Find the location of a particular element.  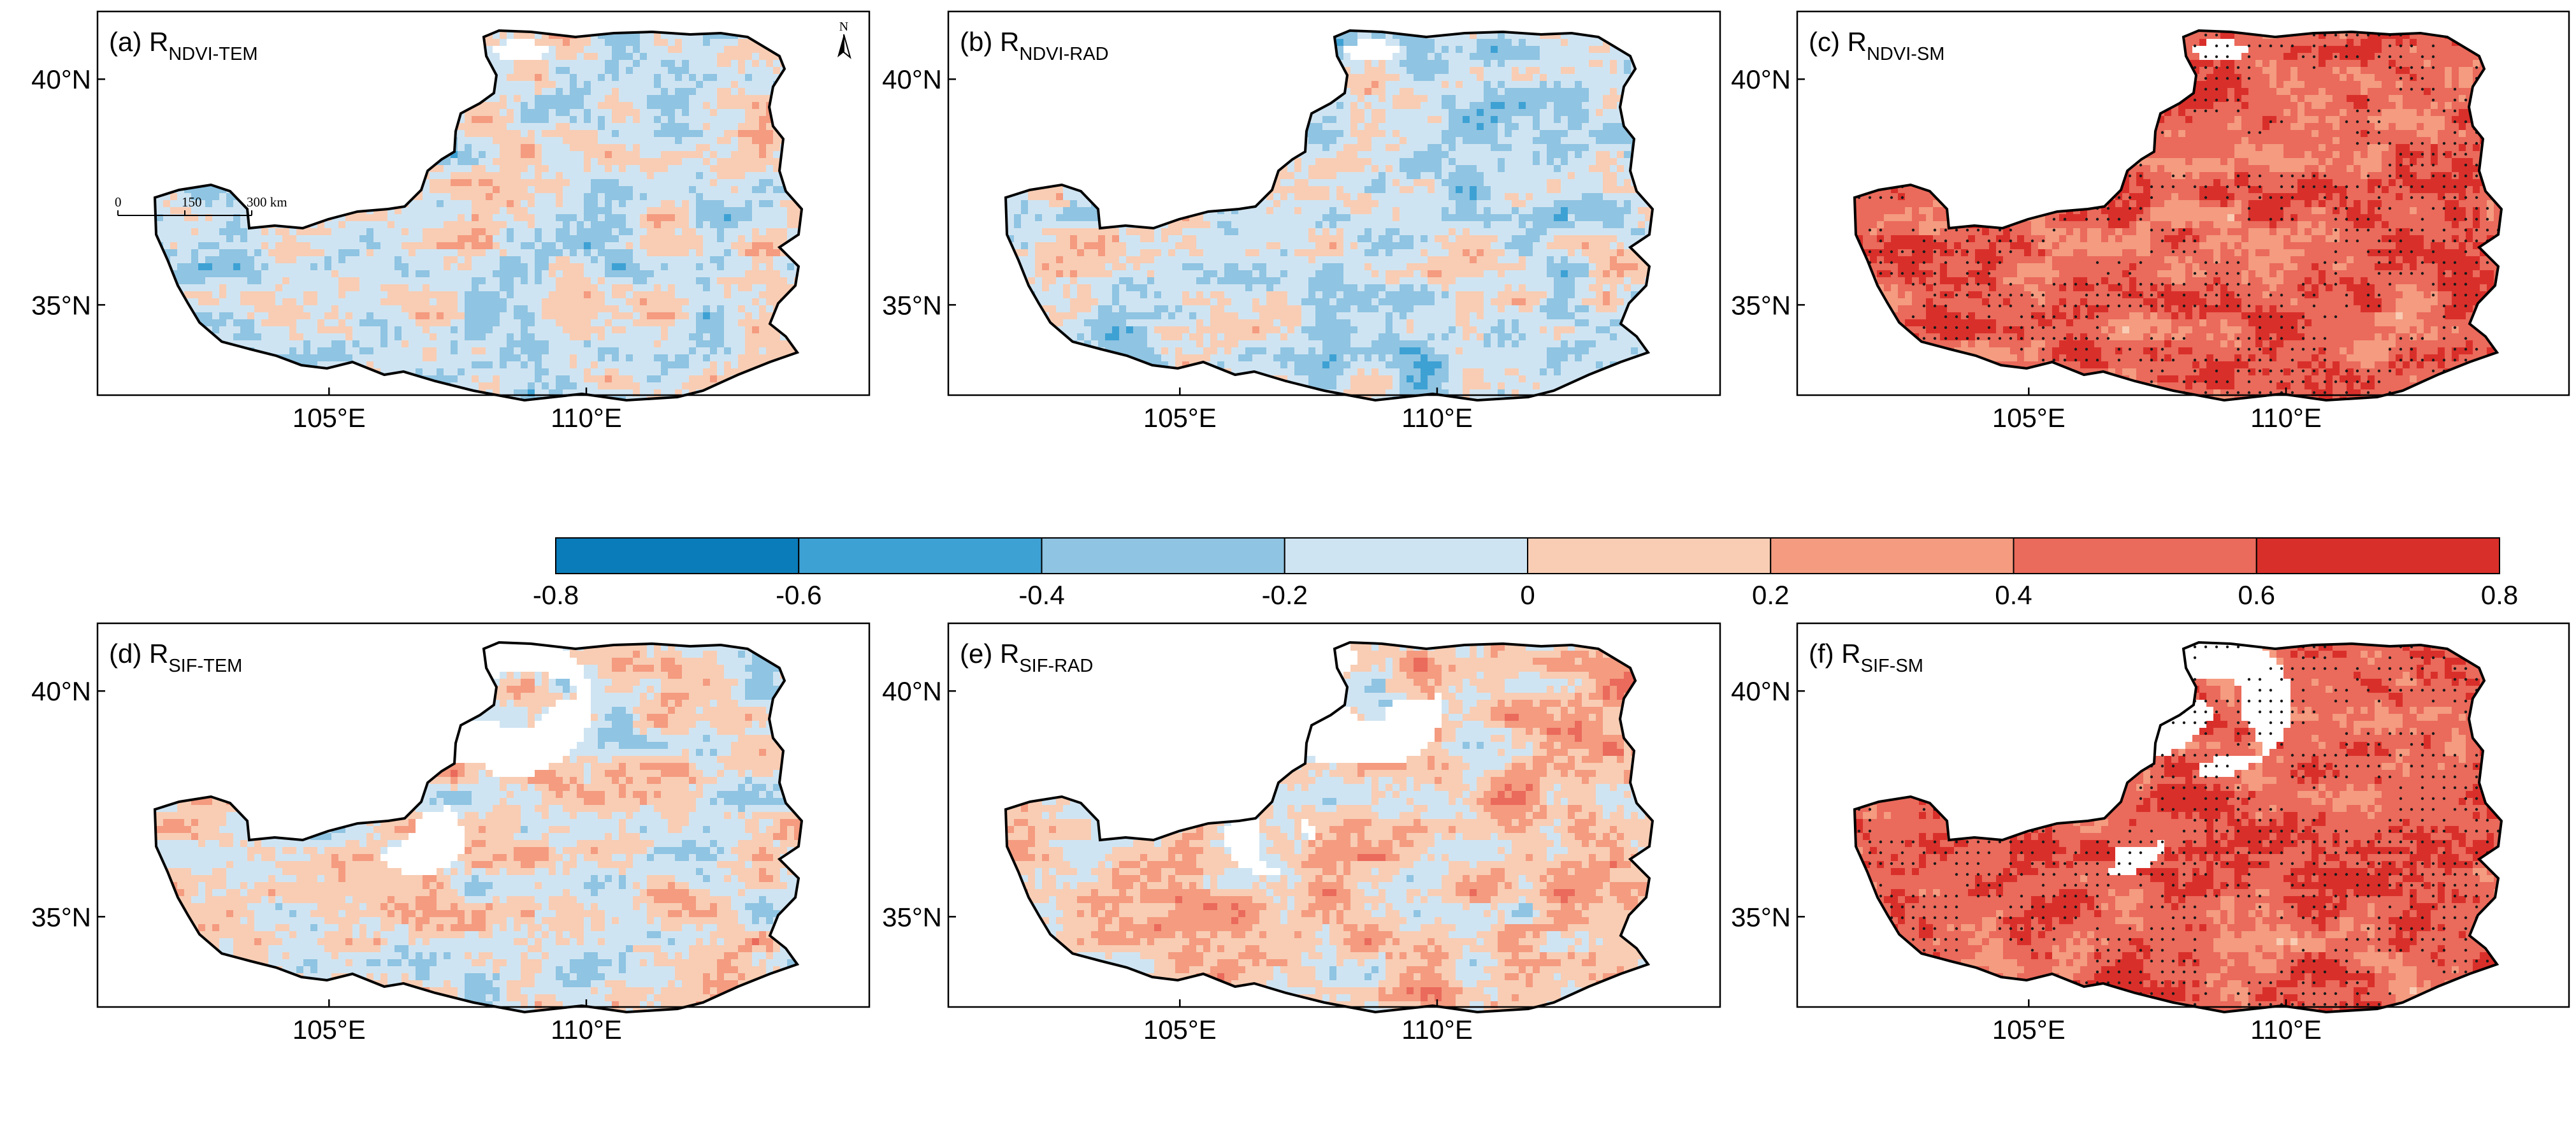

panel-title: (a) RNDVI-TEM is located at coordinates (183, 45).